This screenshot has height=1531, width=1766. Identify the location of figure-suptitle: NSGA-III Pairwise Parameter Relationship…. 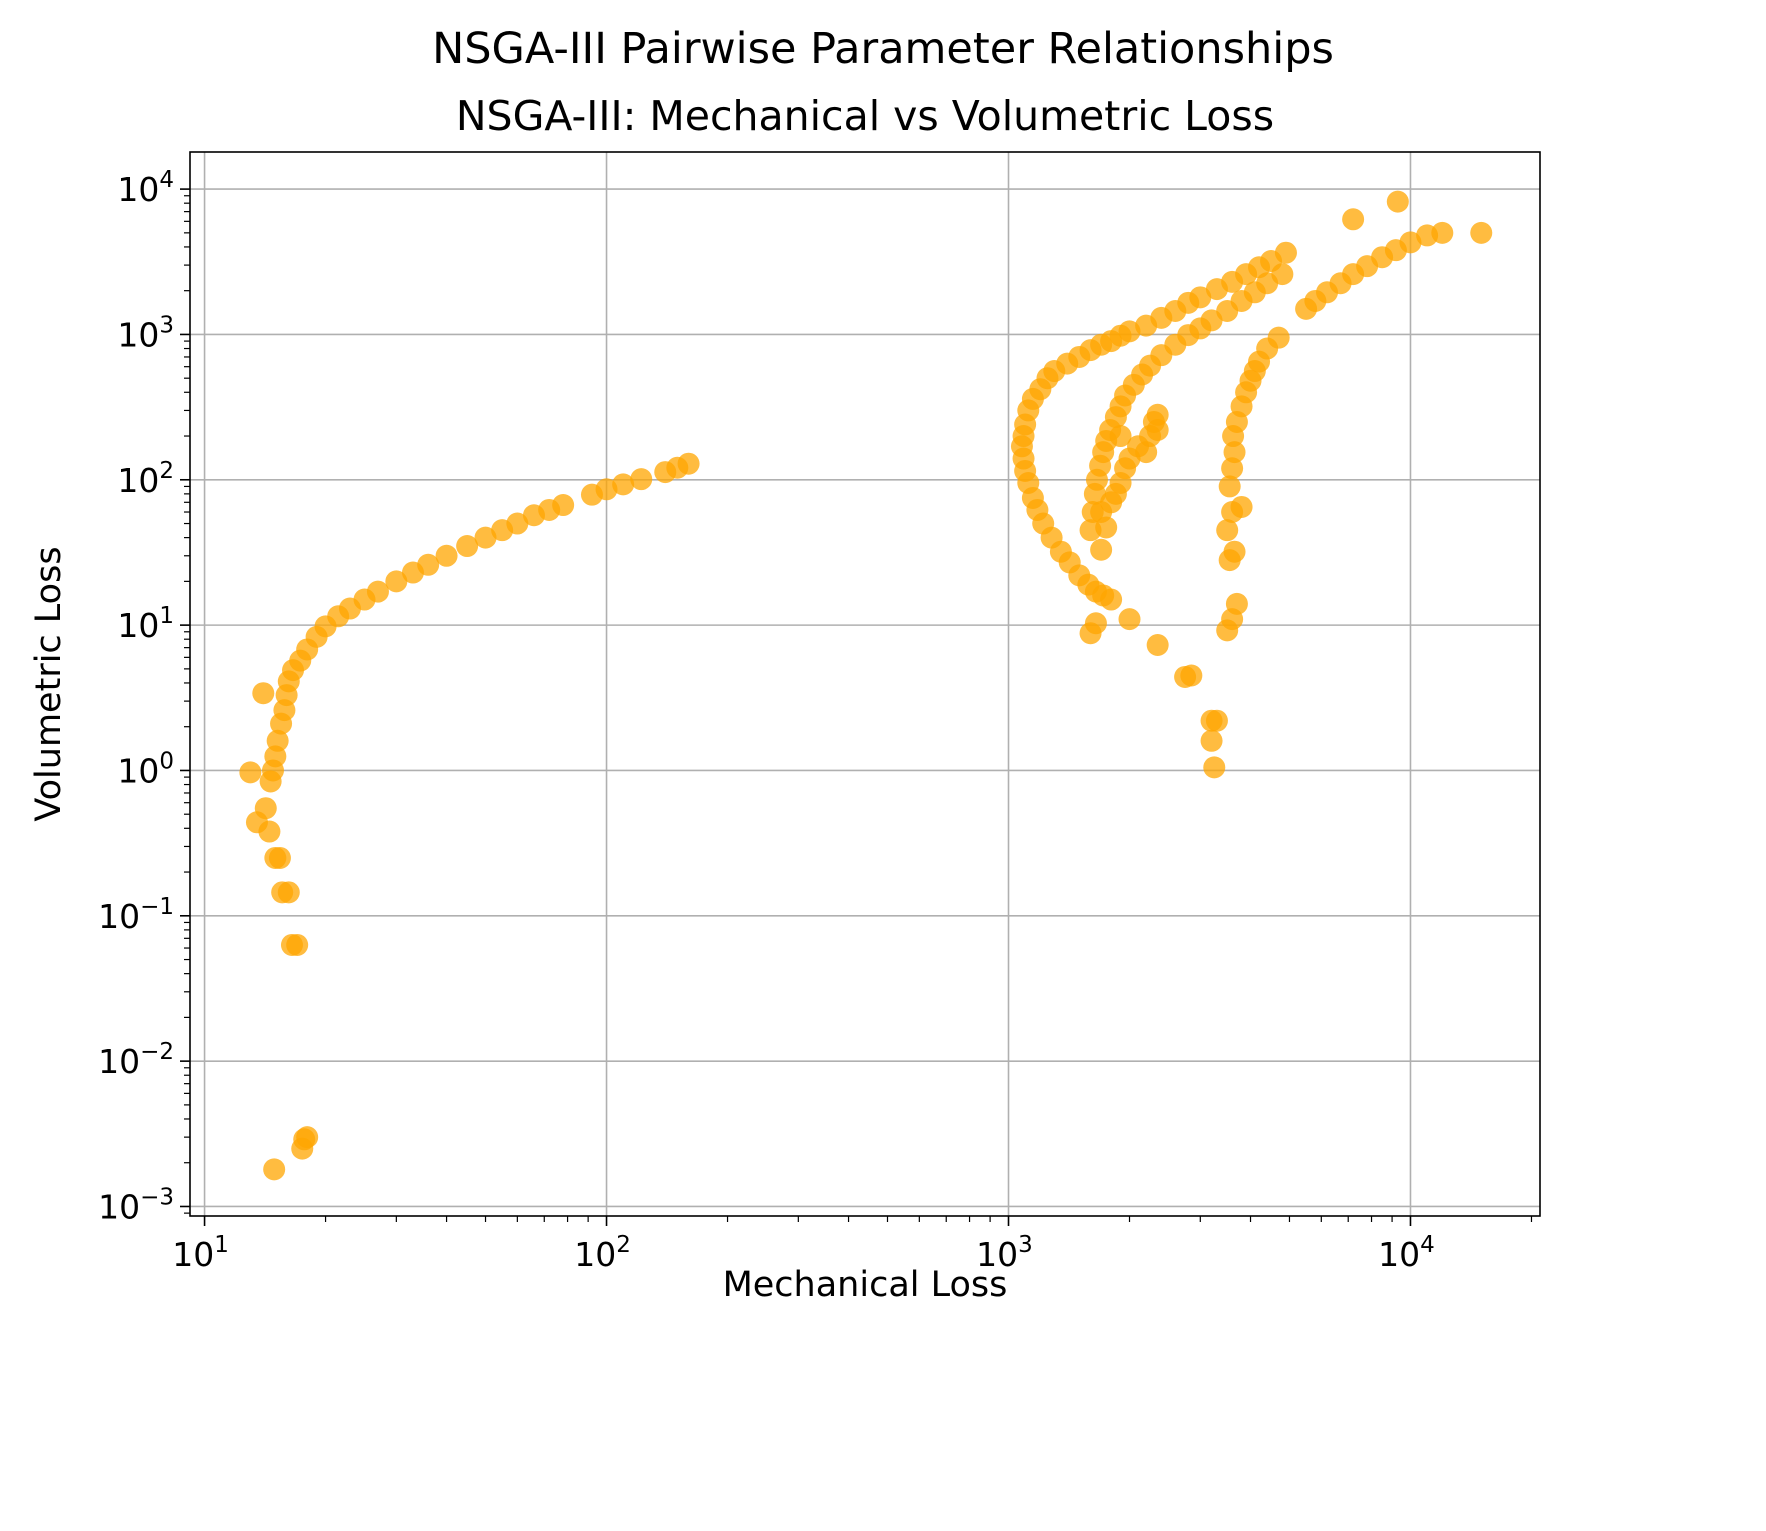
(883, 49).